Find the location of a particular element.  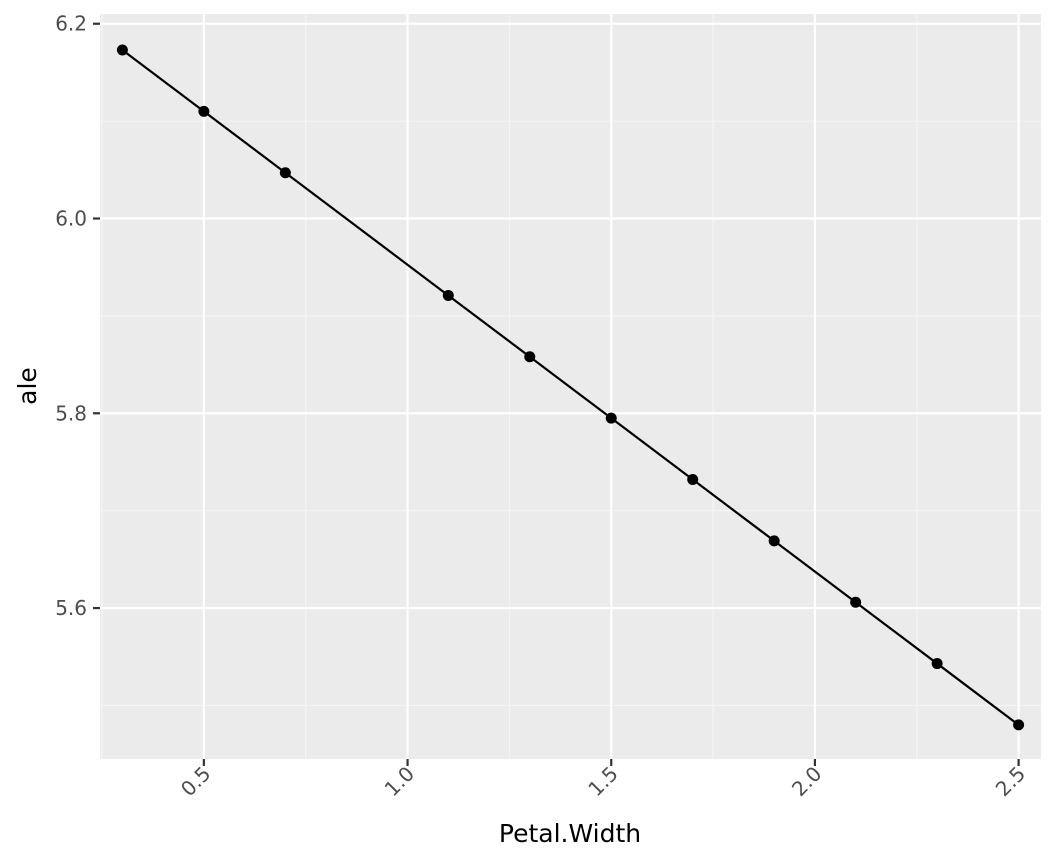

x-axis: 0.5 1.0 1.5 2.0 2.5 is located at coordinates (603, 780).